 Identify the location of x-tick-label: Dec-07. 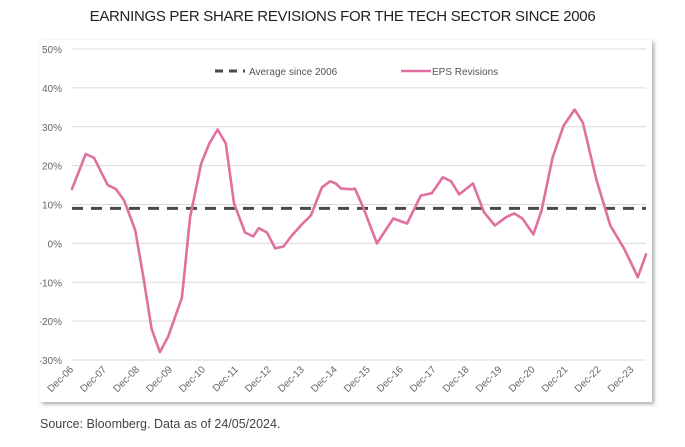
(93, 379).